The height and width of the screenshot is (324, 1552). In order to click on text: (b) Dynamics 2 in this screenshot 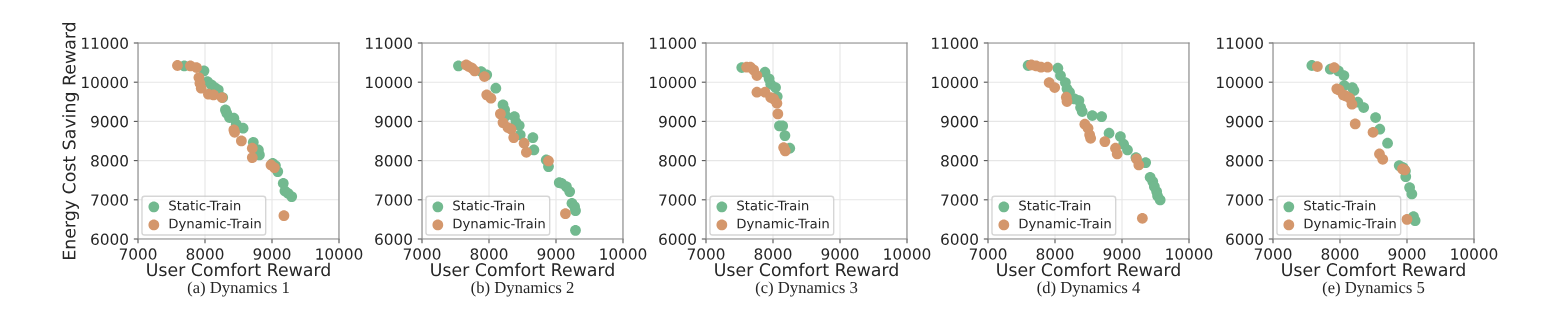, I will do `click(522, 289)`.